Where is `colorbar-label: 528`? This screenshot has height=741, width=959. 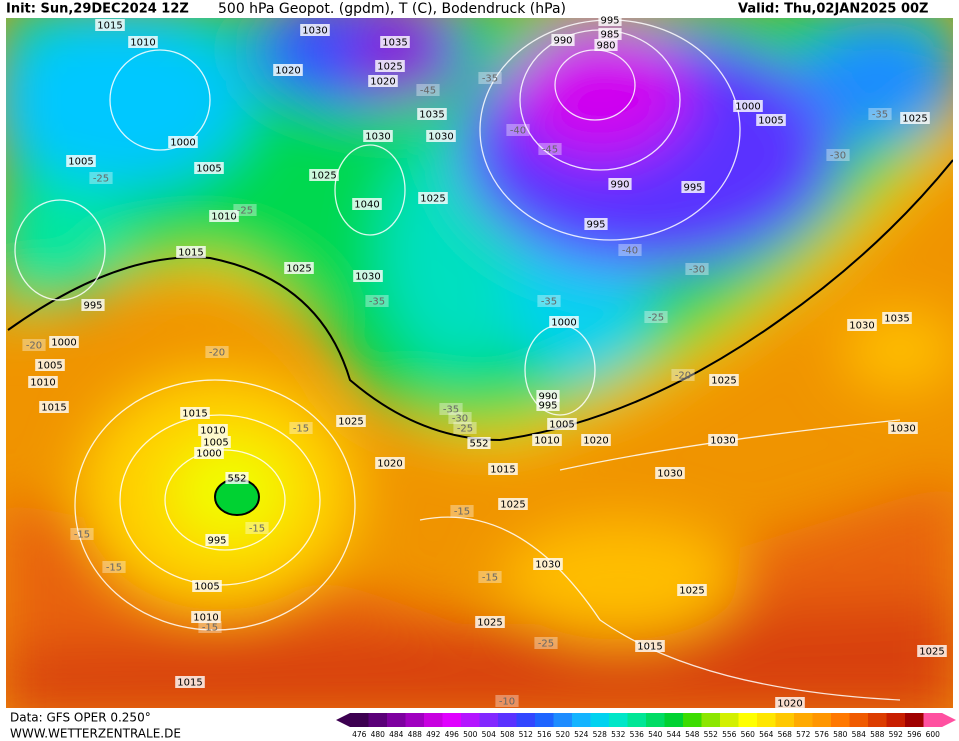 colorbar-label: 528 is located at coordinates (600, 734).